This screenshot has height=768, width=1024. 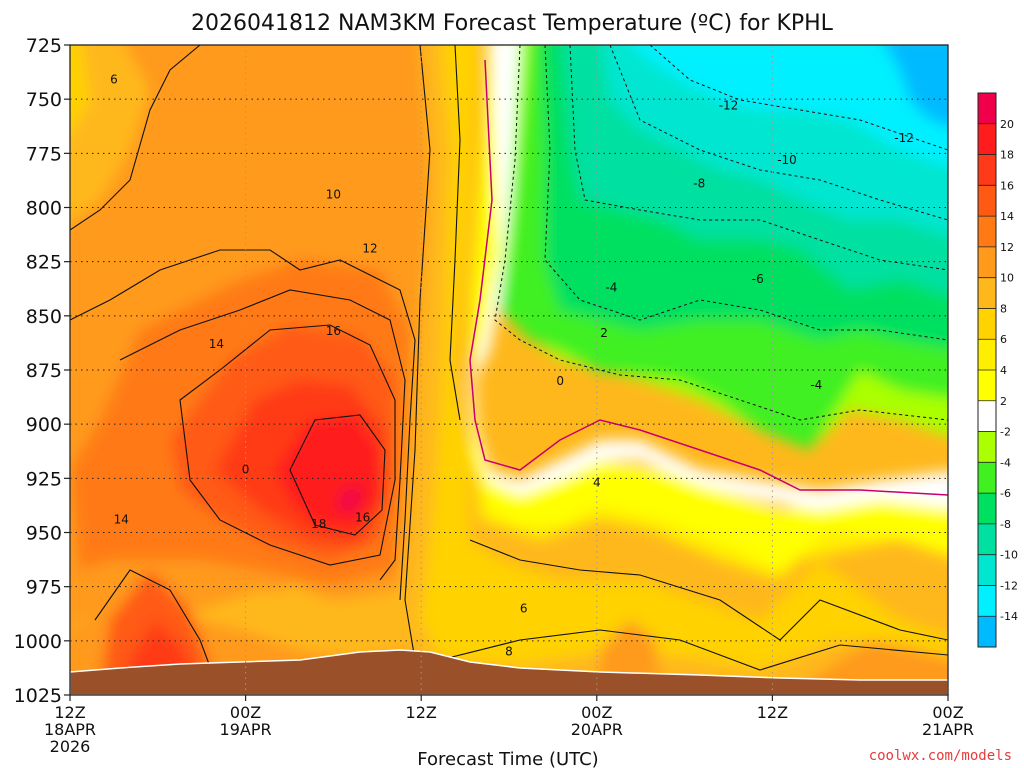 What do you see at coordinates (948, 729) in the screenshot?
I see `x-tick-label: 21APR` at bounding box center [948, 729].